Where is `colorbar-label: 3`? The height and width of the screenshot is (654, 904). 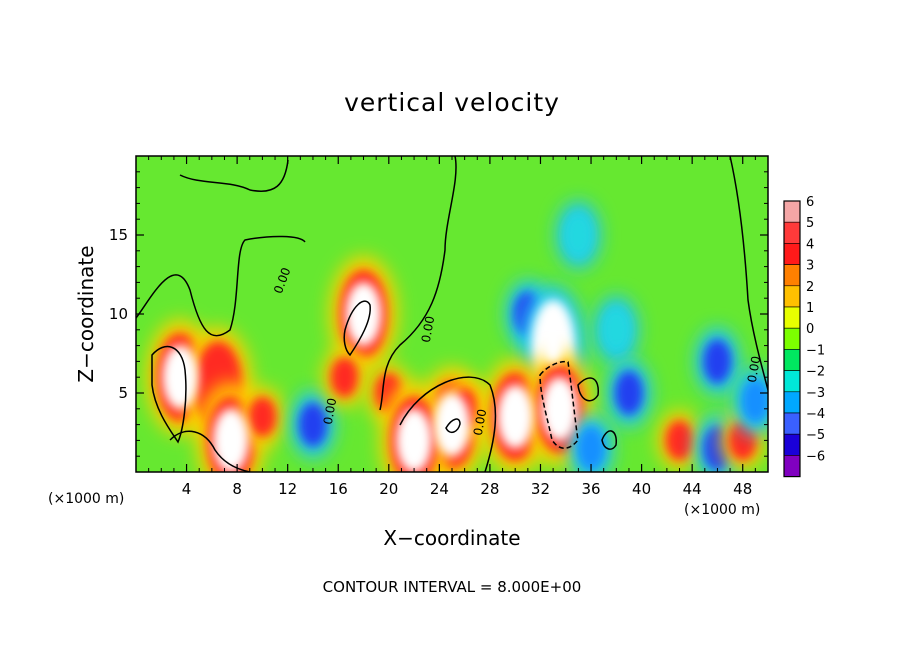 colorbar-label: 3 is located at coordinates (810, 266).